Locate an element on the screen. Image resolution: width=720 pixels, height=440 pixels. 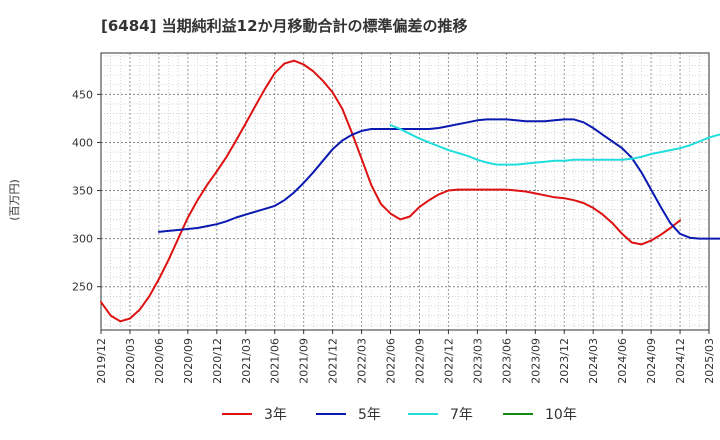
x-tick-label: 2020/03 is located at coordinates (130, 361).